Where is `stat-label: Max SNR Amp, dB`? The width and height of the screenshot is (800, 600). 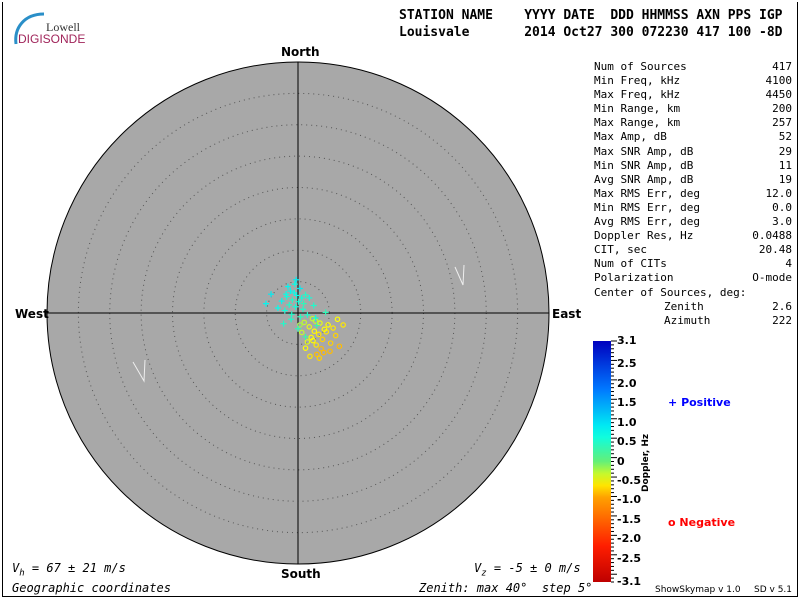
stat-label: Max SNR Amp, dB is located at coordinates (644, 151).